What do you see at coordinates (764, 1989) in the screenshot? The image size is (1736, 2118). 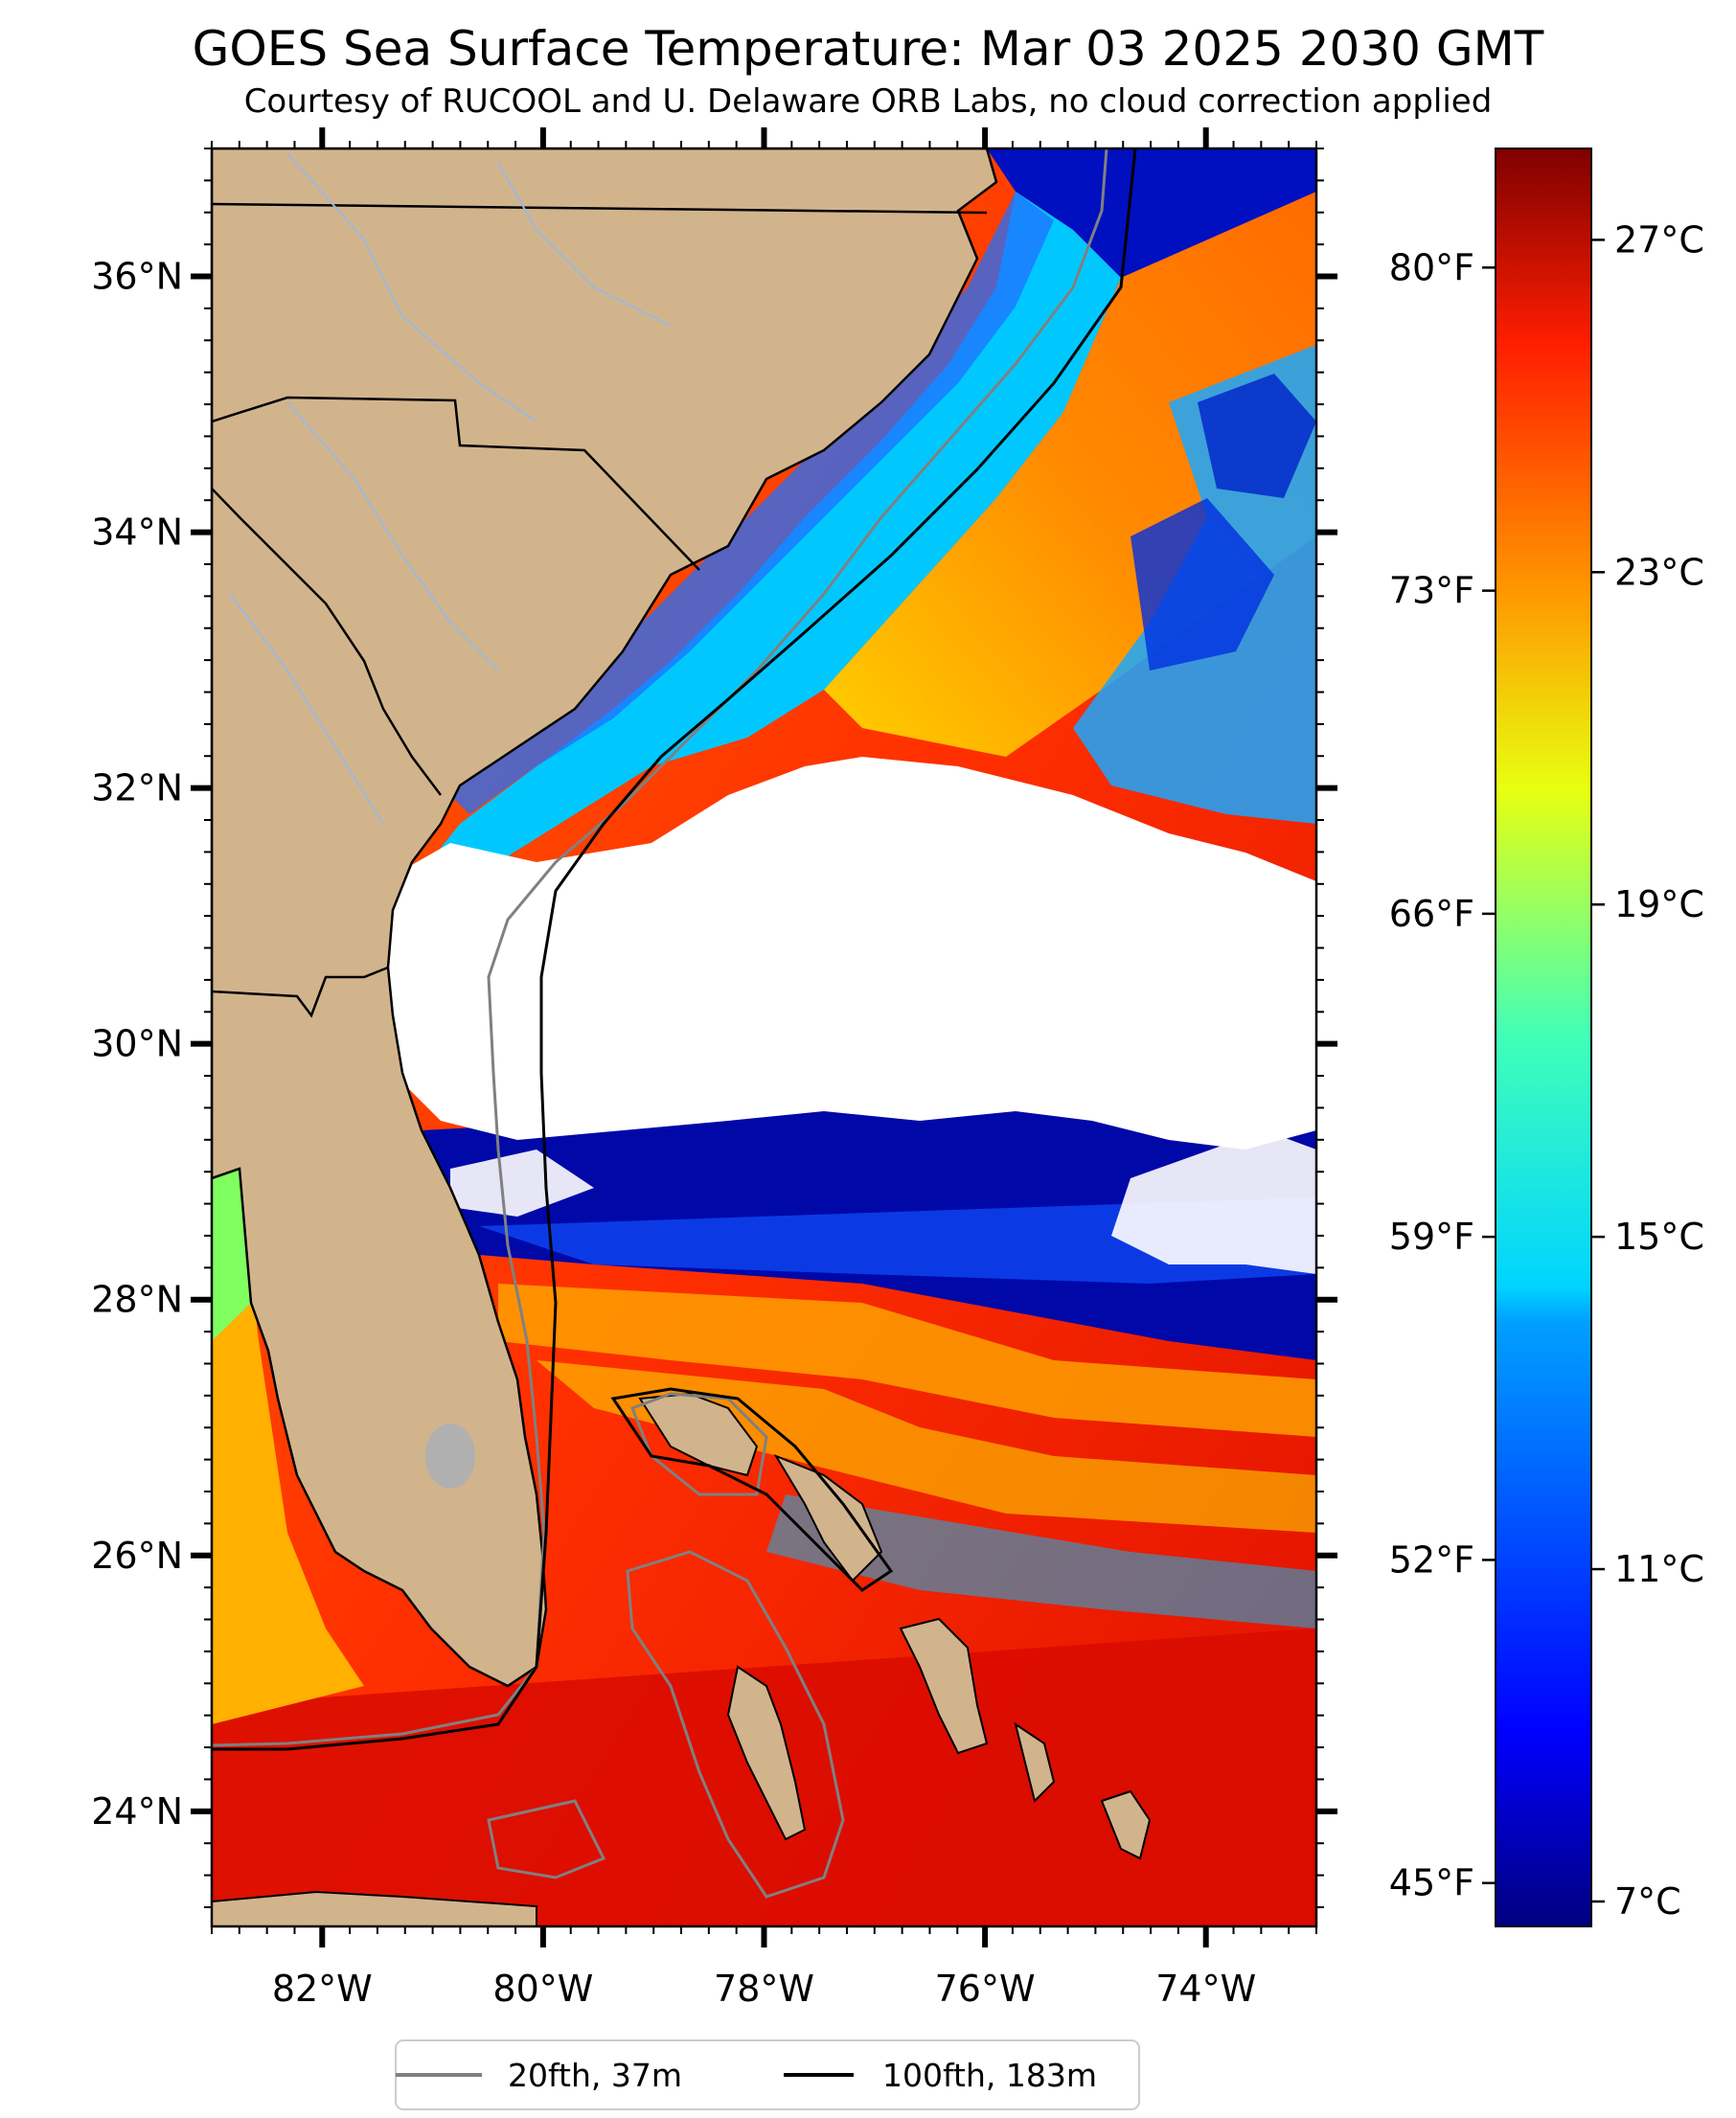 I see `lon-tick-label: 78°W` at bounding box center [764, 1989].